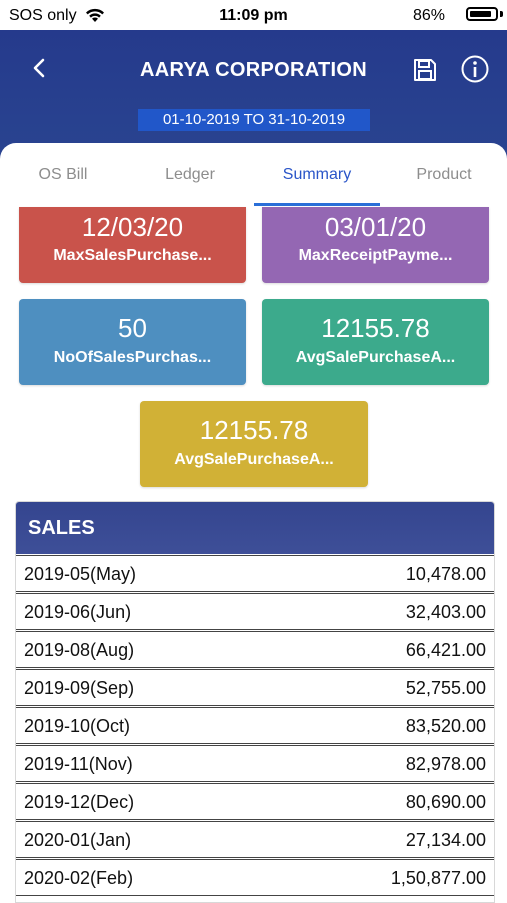 The width and height of the screenshot is (507, 903). Describe the element at coordinates (445, 802) in the screenshot. I see `row-amount: 80,690.00` at that location.